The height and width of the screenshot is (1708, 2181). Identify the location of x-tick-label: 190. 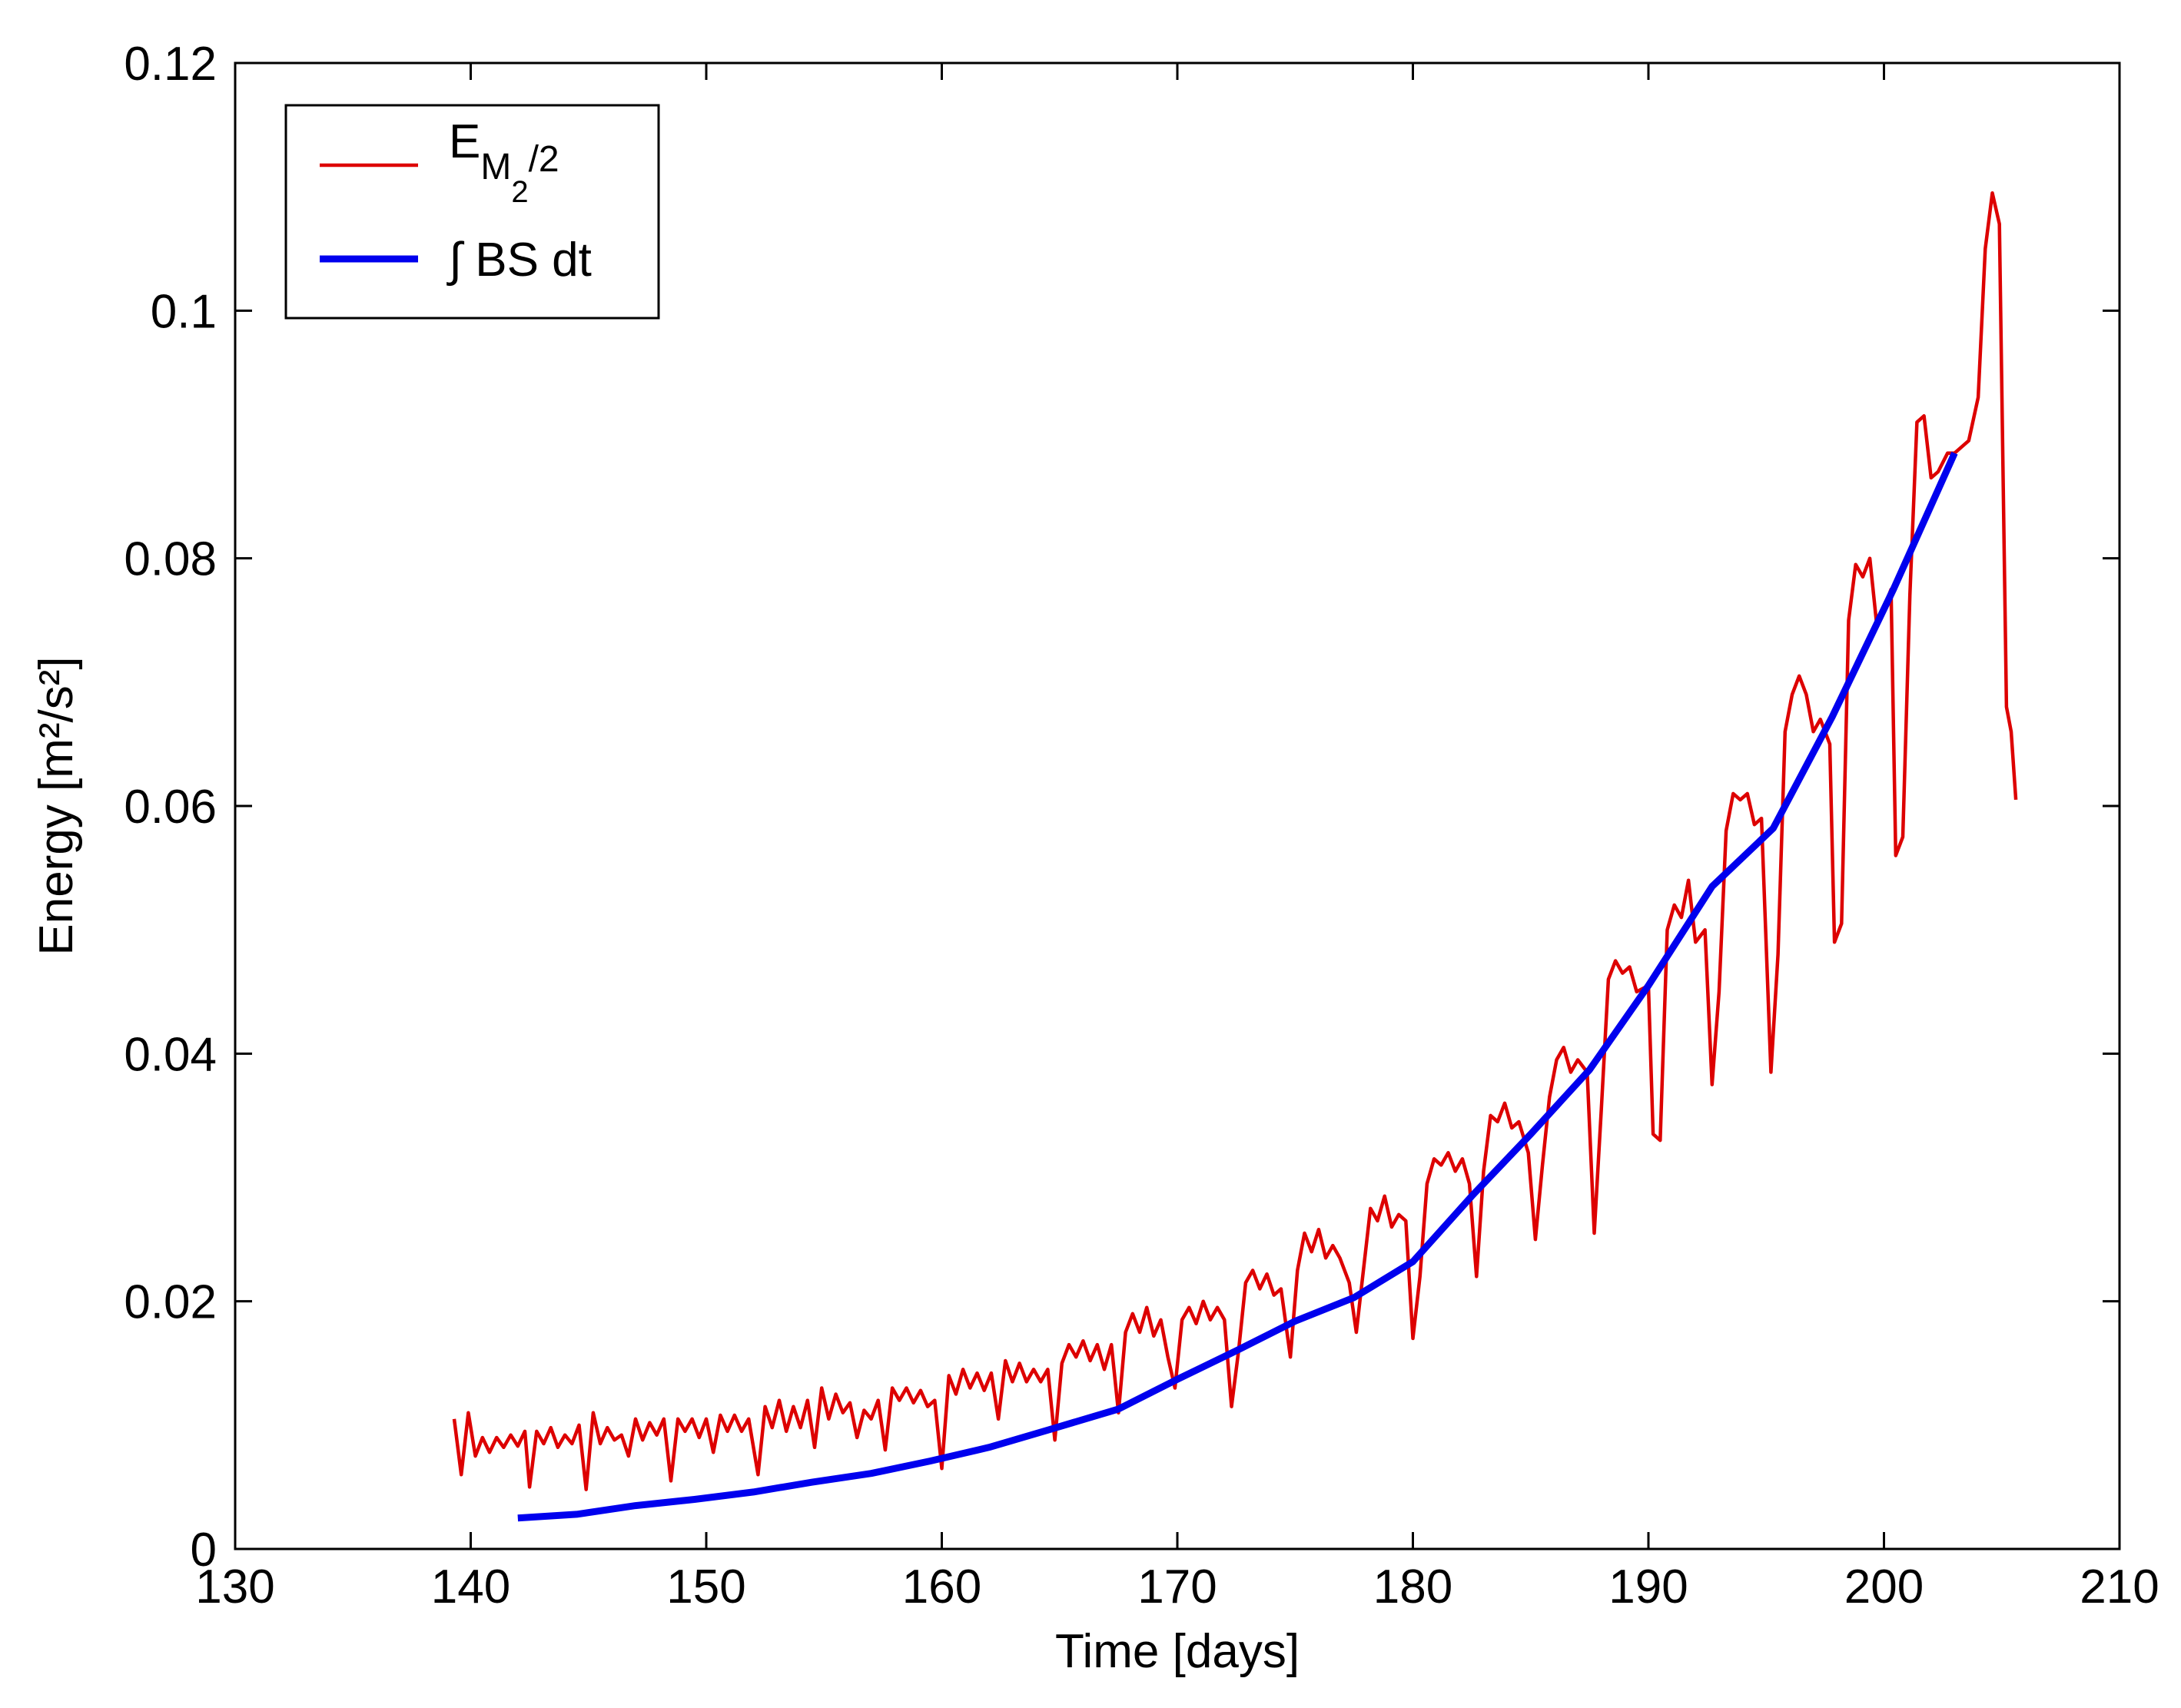
(1648, 1587).